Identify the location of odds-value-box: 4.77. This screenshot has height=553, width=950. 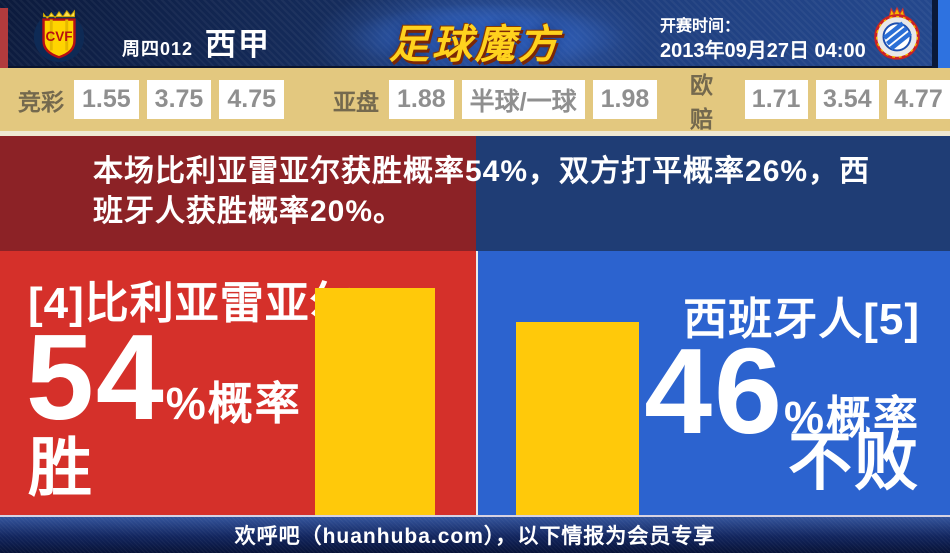
(918, 99).